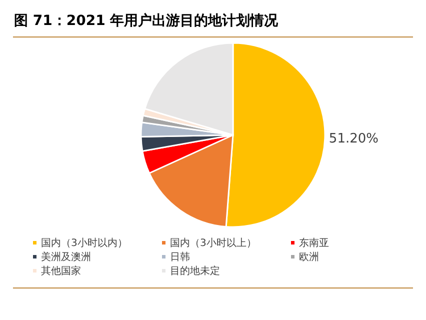 This screenshot has width=426, height=320. I want to click on data-label: 51.20%, so click(353, 139).